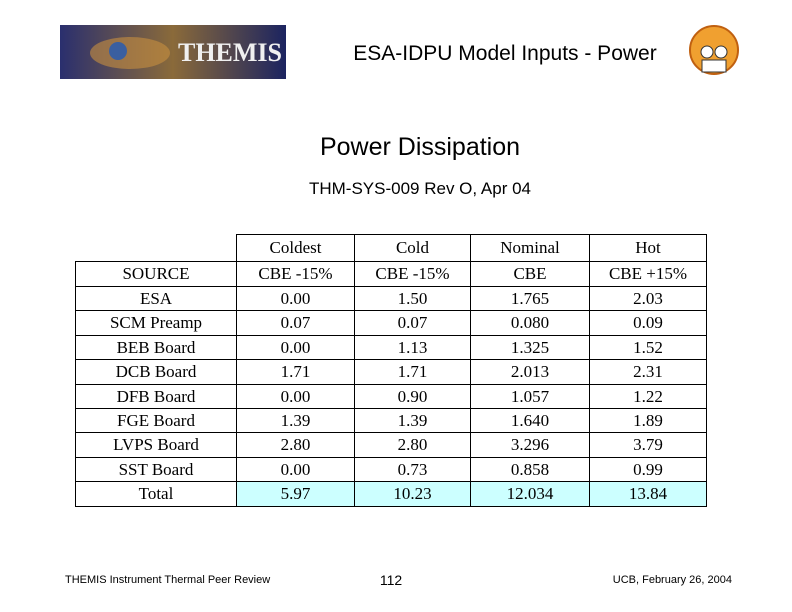  I want to click on value-cell: 0.080, so click(530, 323).